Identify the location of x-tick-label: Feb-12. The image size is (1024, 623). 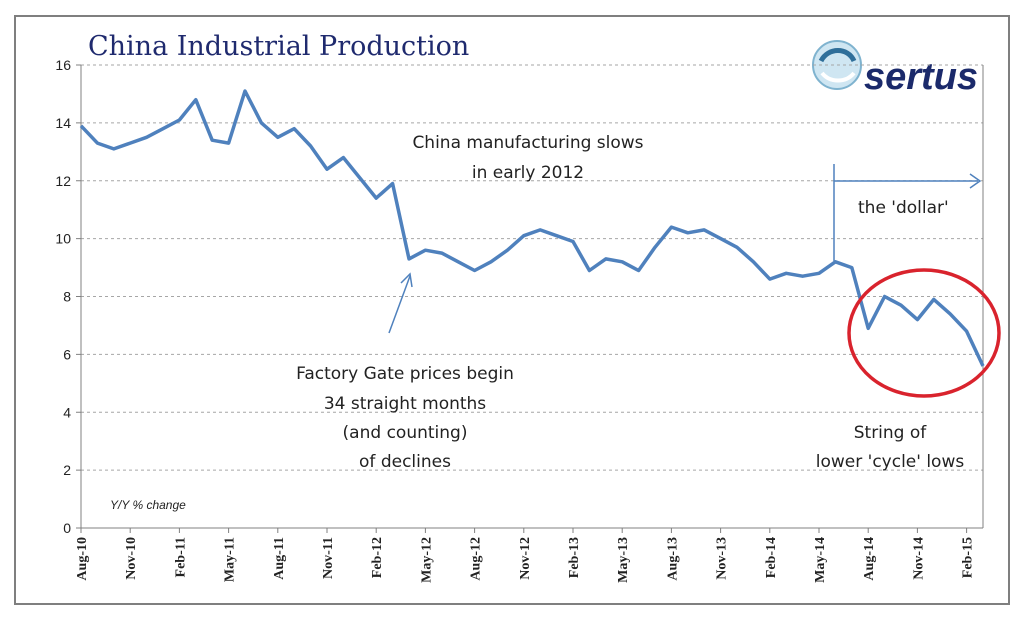
(377, 557).